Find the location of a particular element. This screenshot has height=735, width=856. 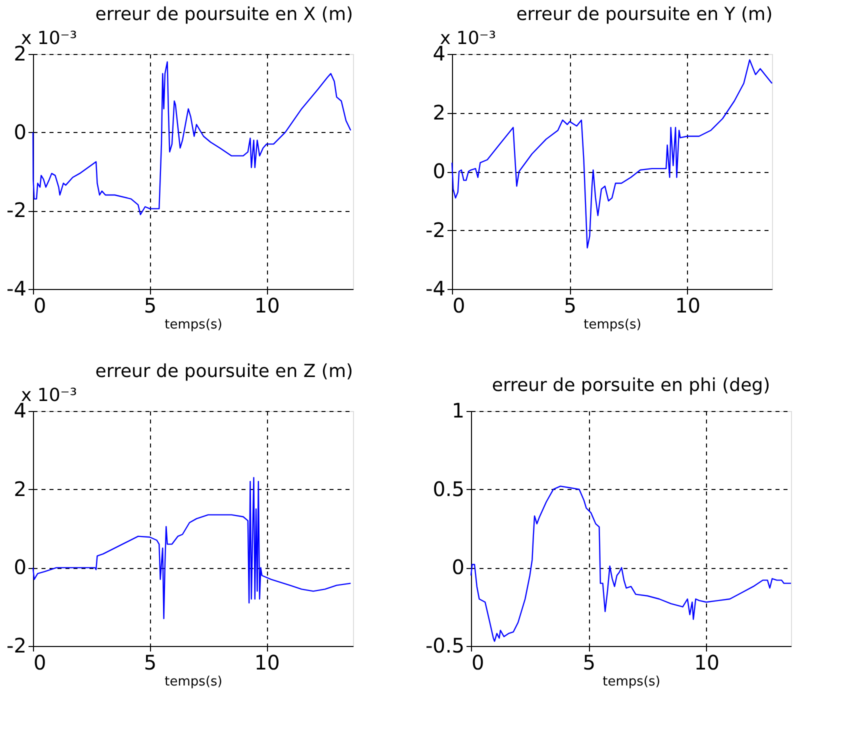

chart-title: erreur de porsuite en phi (deg) is located at coordinates (631, 385).